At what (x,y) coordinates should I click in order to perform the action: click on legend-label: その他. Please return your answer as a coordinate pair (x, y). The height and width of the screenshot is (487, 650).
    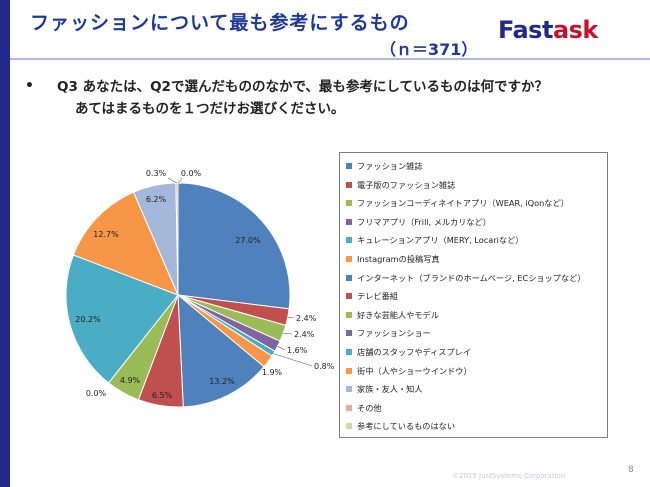
    Looking at the image, I should click on (369, 407).